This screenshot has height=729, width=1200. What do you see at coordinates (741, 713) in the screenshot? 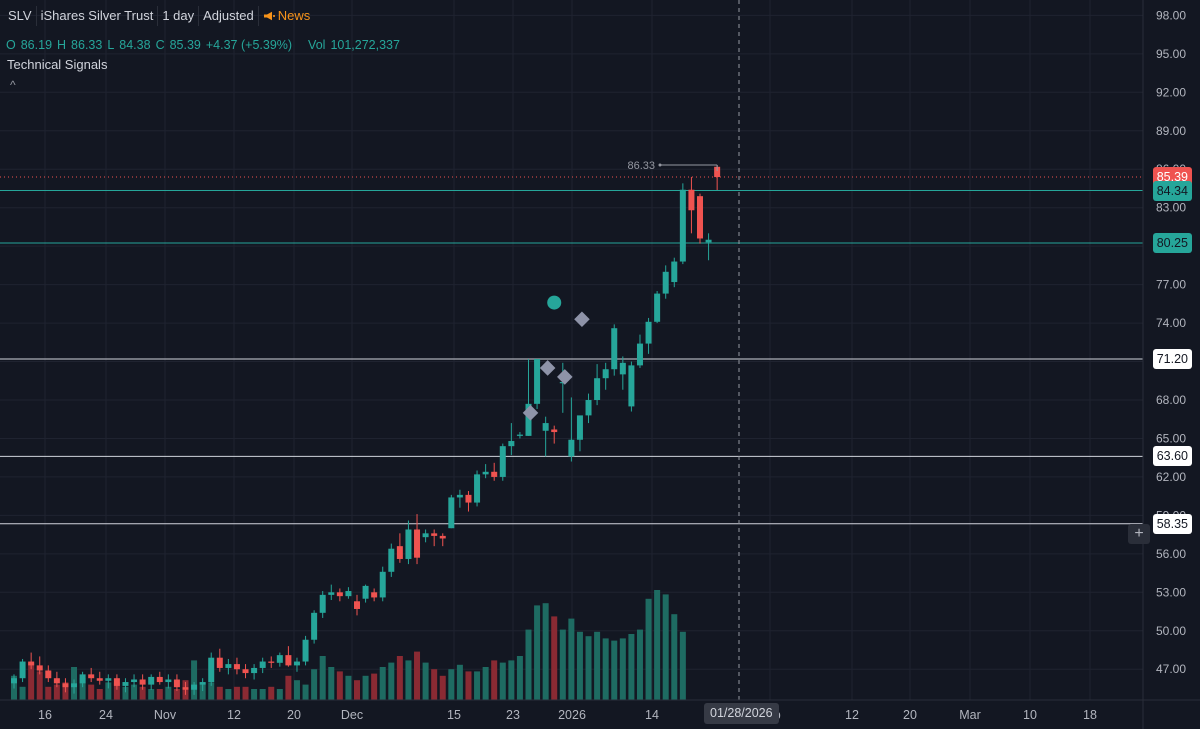
I see `crosshair-date-label: 01/28/2026` at bounding box center [741, 713].